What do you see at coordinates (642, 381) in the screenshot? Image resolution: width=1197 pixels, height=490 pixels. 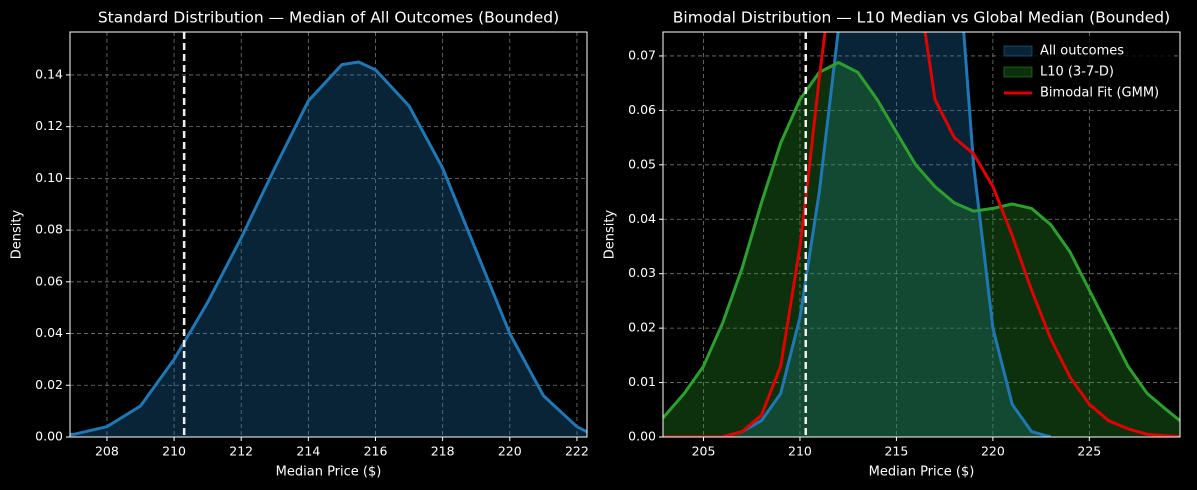 I see `y-tick-label: 0.01` at bounding box center [642, 381].